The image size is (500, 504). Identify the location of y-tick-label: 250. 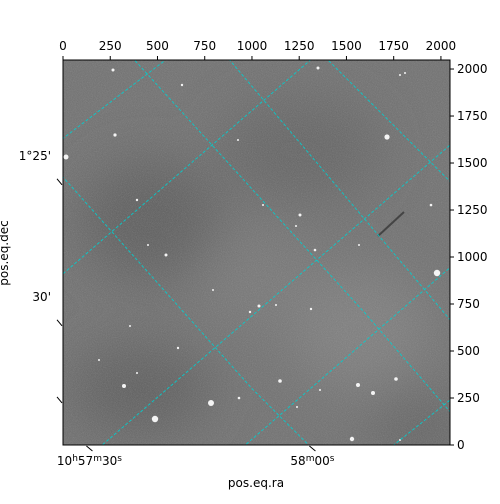
(468, 398).